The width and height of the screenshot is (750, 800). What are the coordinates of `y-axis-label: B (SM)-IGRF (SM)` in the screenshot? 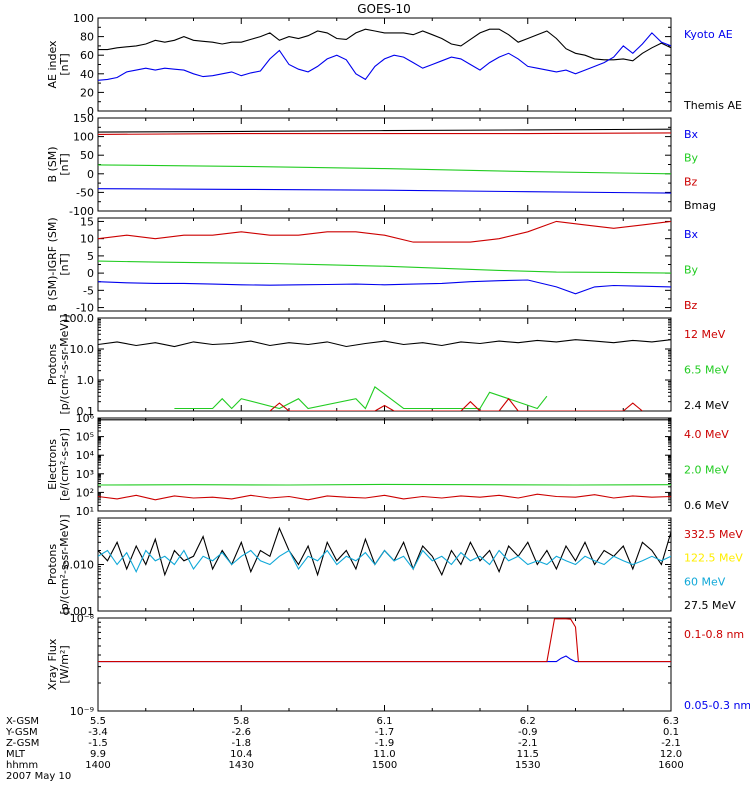 It's located at (52, 264).